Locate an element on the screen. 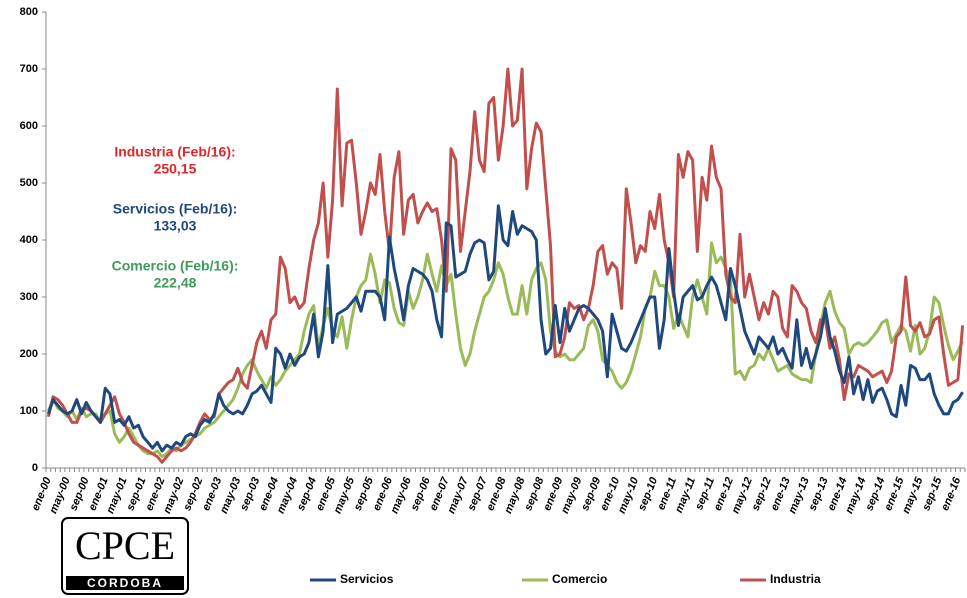 This screenshot has height=598, width=967. logo-text: CPCE is located at coordinates (125, 545).